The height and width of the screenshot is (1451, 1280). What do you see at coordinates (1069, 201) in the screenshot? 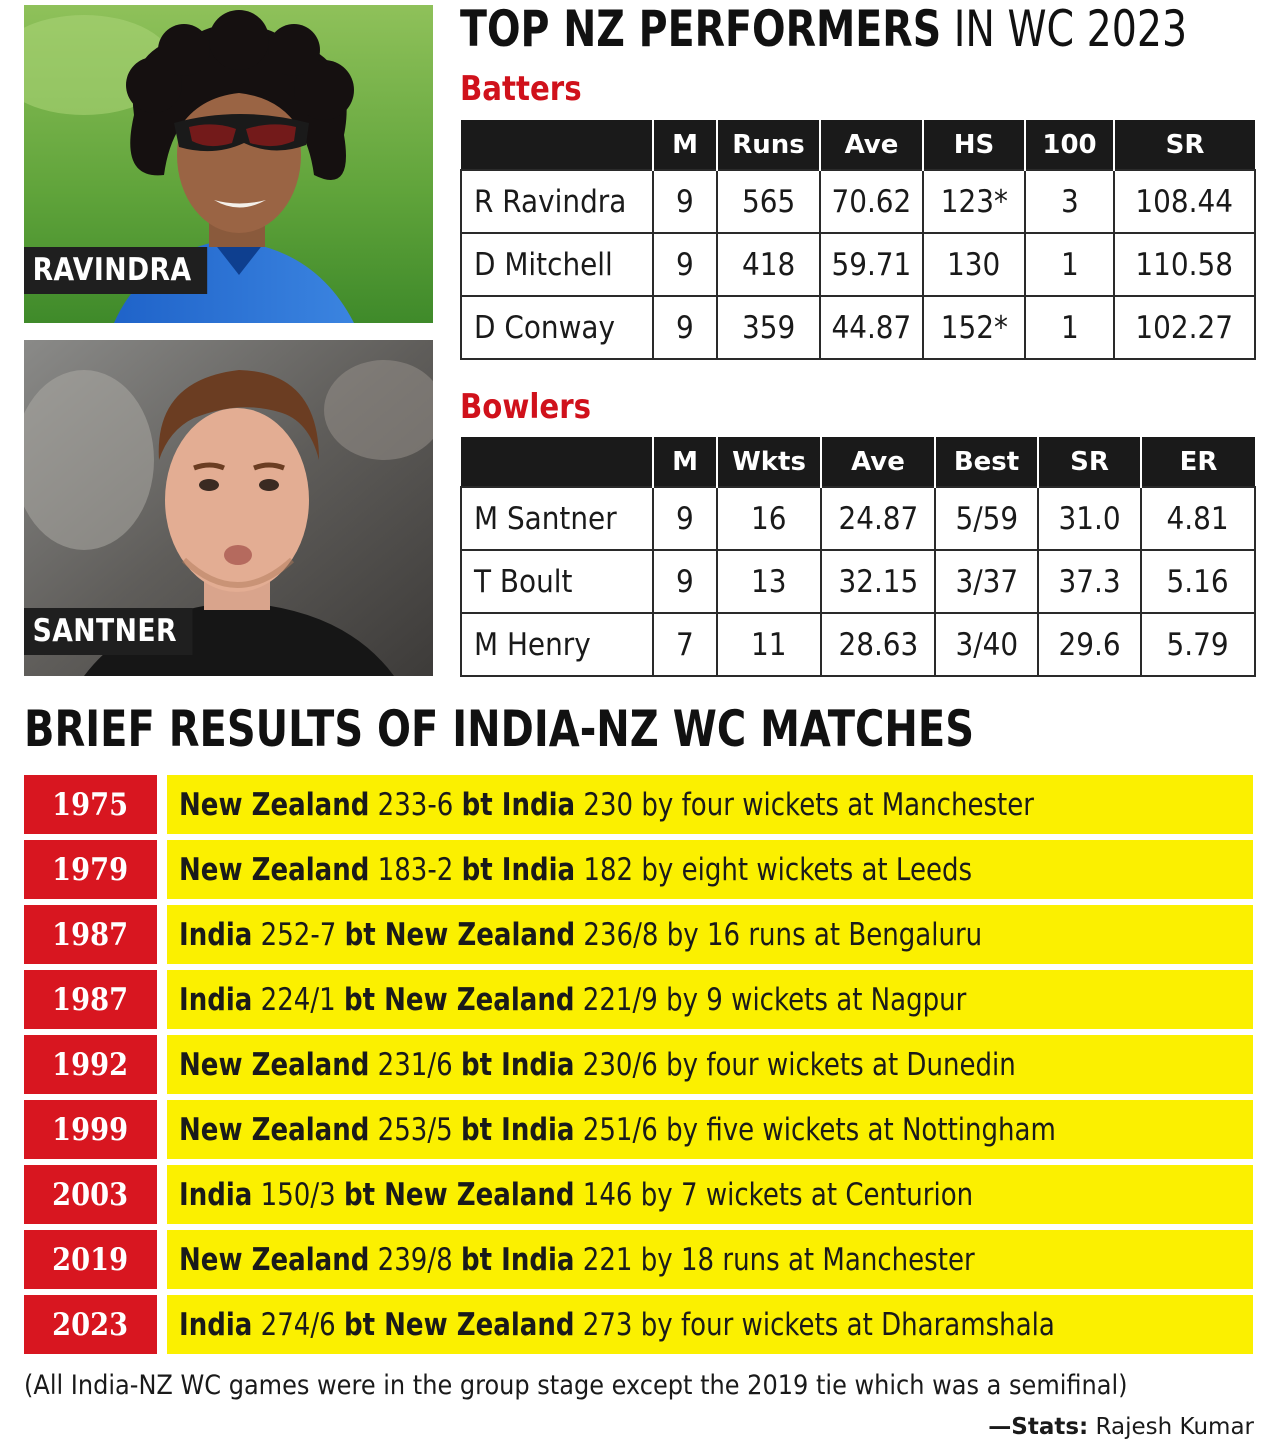
I see `table-cell: 3` at bounding box center [1069, 201].